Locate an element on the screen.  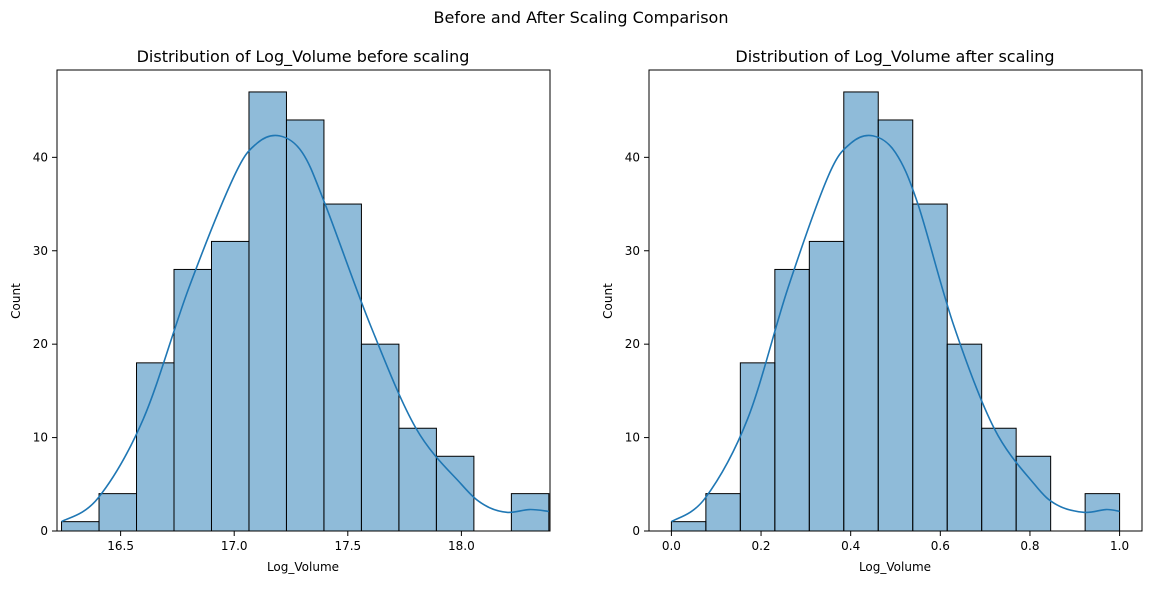
x-tick-label: 1.0 is located at coordinates (1119, 546).